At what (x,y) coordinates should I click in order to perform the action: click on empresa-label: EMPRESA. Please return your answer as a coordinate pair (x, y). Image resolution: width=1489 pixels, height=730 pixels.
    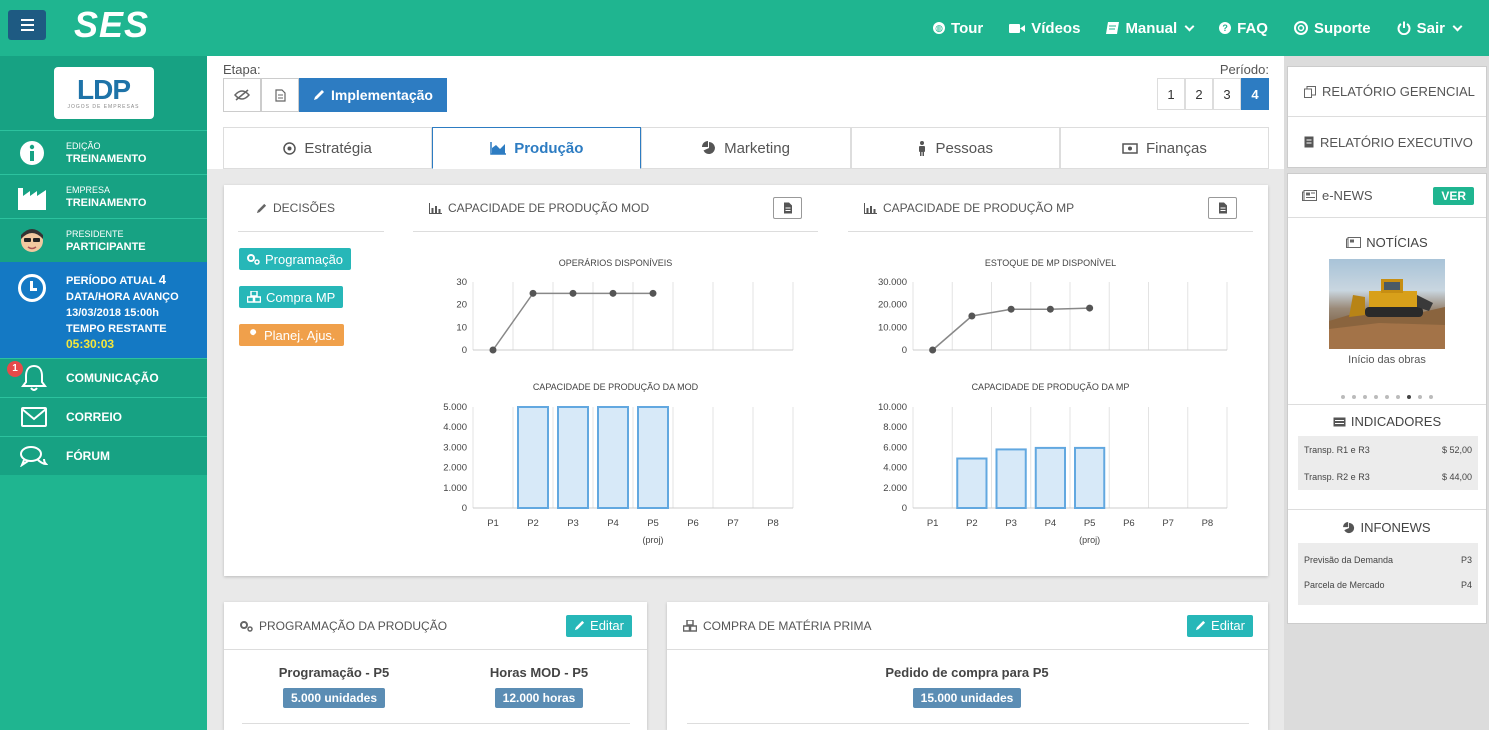
    Looking at the image, I should click on (88, 189).